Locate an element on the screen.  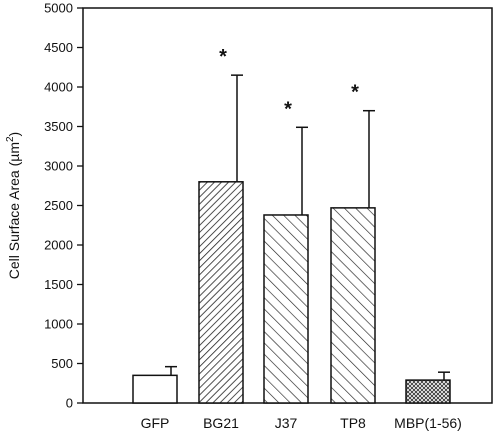
y-tick-label: 1500 is located at coordinates (58, 284).